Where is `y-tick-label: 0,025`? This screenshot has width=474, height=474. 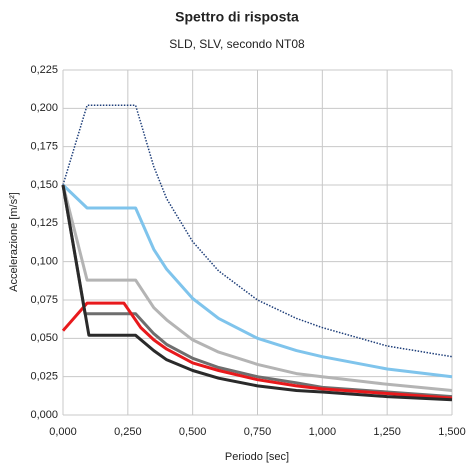 y-tick-label: 0,025 is located at coordinates (44, 377).